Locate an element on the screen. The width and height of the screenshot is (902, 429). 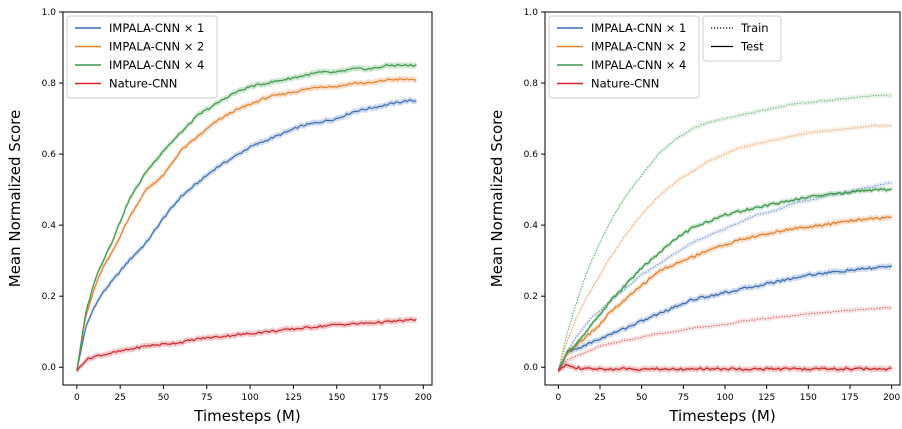
chart-left-x-tick-label: 200 is located at coordinates (423, 398).